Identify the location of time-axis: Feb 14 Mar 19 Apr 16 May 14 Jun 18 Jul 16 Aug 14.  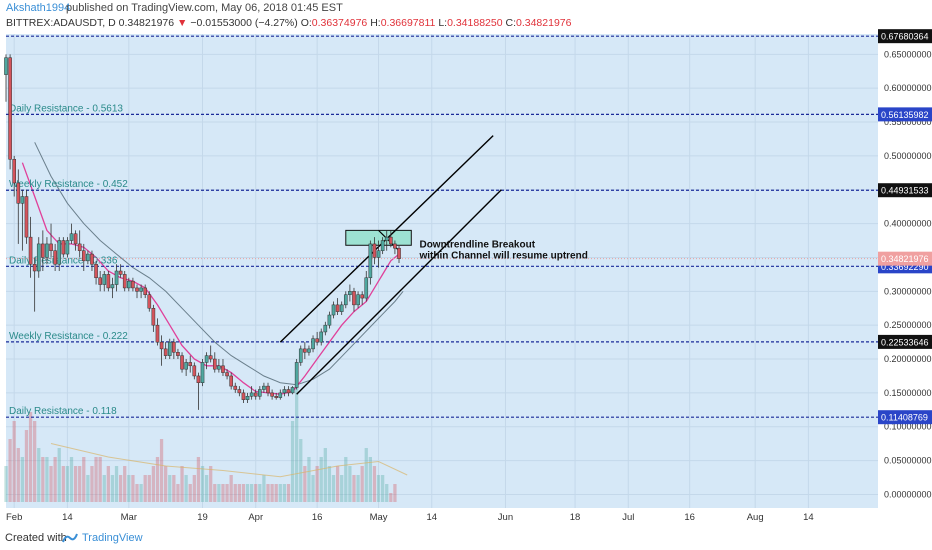
(410, 517).